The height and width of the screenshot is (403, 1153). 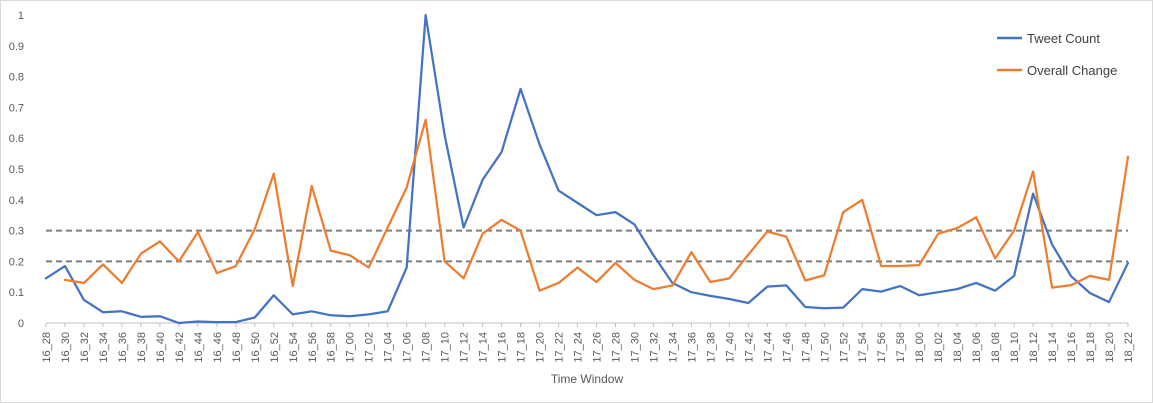 What do you see at coordinates (579, 347) in the screenshot?
I see `x-tick-label: 17_24` at bounding box center [579, 347].